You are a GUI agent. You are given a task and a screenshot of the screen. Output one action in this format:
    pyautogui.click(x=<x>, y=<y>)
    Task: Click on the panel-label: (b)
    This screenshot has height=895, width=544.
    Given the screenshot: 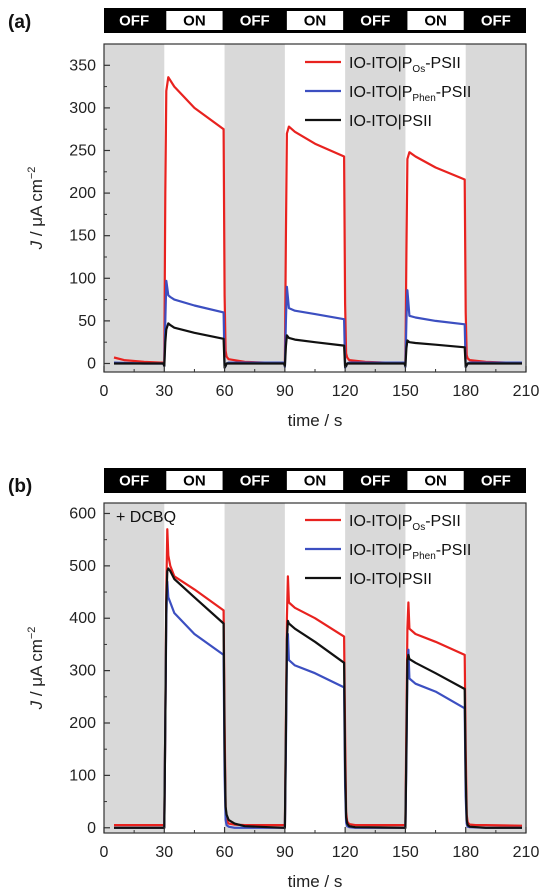 What is the action you would take?
    pyautogui.click(x=20, y=486)
    